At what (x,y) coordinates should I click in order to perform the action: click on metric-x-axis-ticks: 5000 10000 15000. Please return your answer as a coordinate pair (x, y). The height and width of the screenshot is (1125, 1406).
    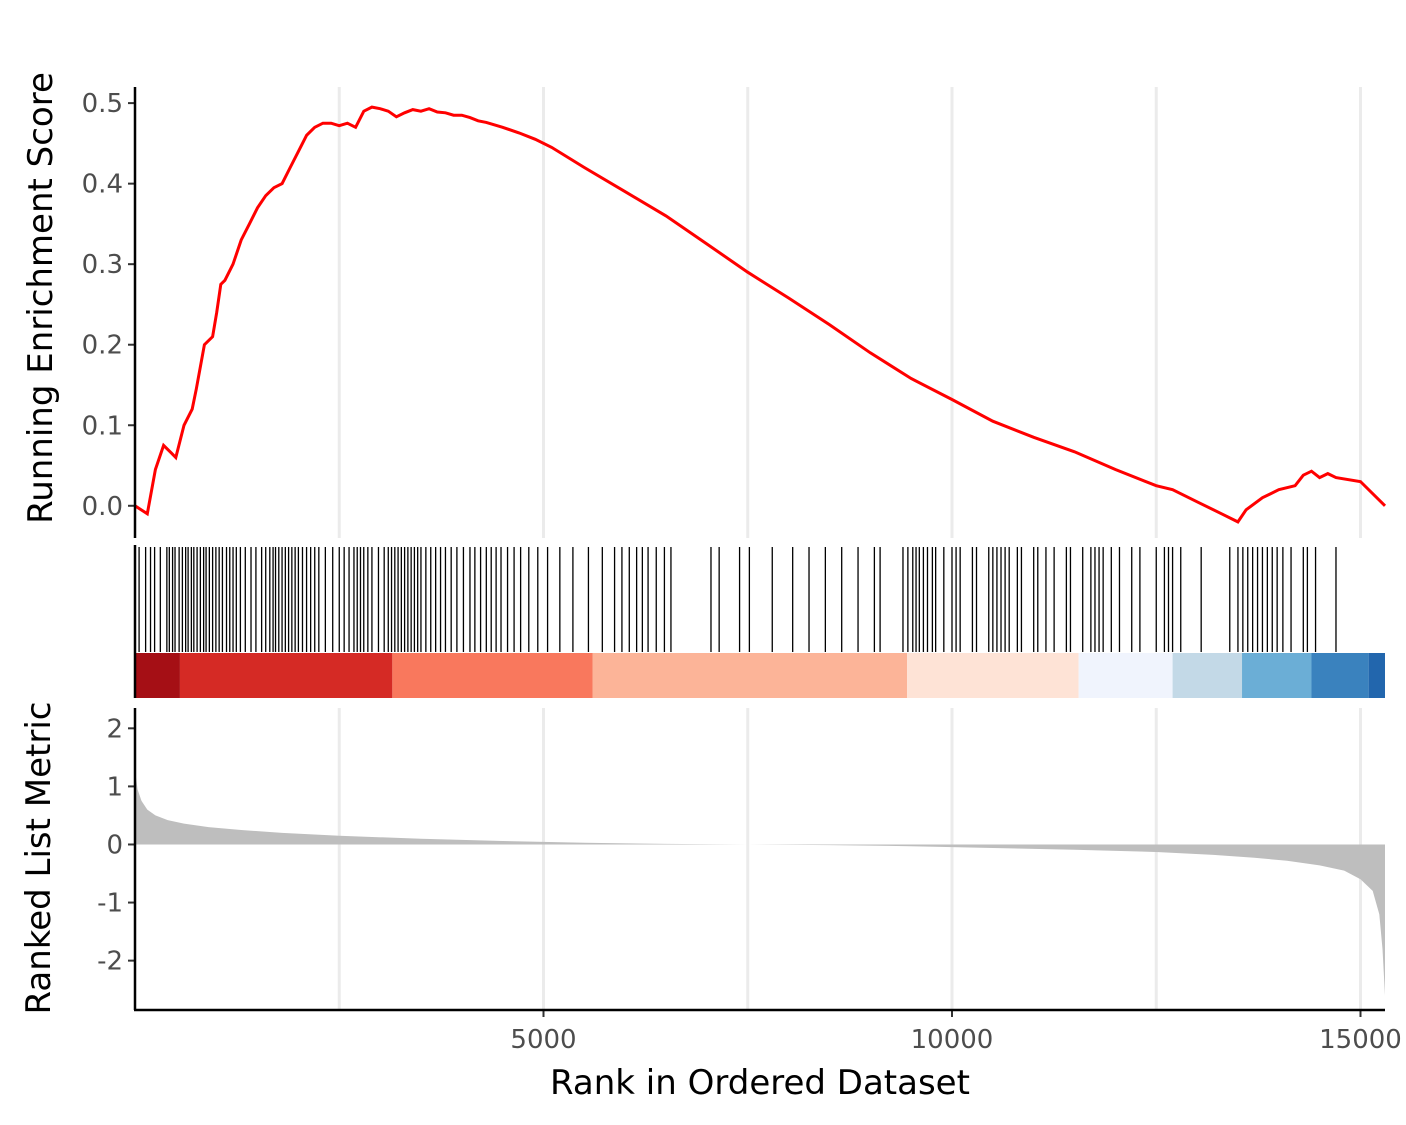
    Looking at the image, I should click on (956, 1032).